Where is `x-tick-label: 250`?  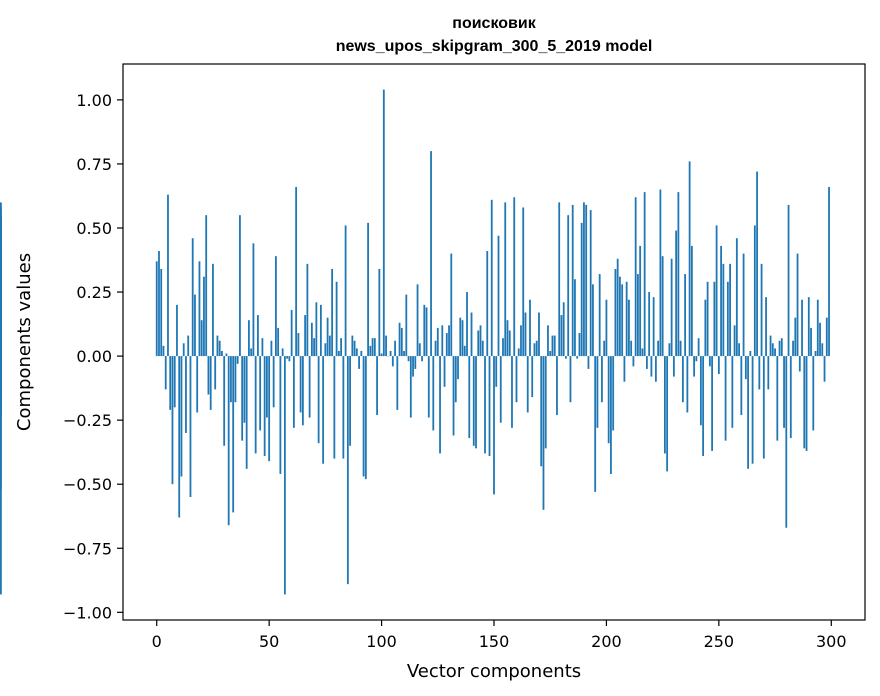 x-tick-label: 250 is located at coordinates (719, 641).